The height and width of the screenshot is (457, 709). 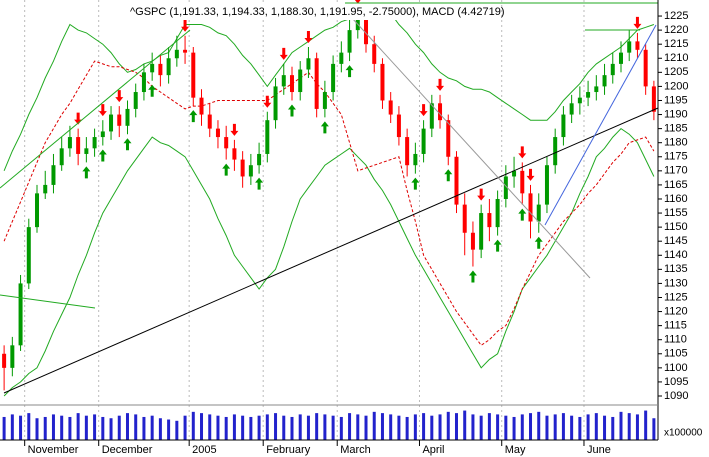 What do you see at coordinates (676, 283) in the screenshot?
I see `y-tick-label: 1130` at bounding box center [676, 283].